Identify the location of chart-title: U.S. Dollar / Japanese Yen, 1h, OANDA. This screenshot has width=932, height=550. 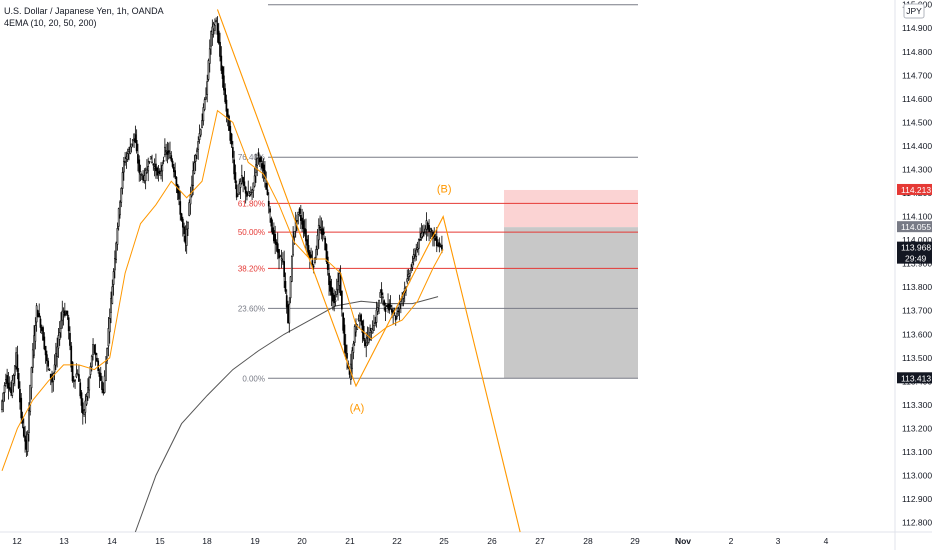
(84, 11).